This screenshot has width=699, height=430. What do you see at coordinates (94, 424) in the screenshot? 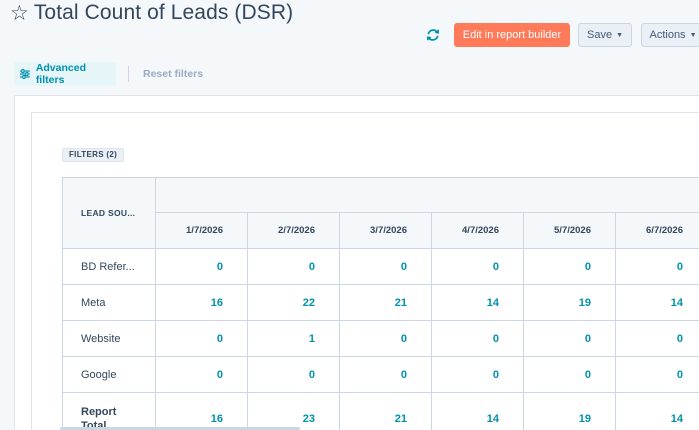
I see `total-label-line2: Total` at bounding box center [94, 424].